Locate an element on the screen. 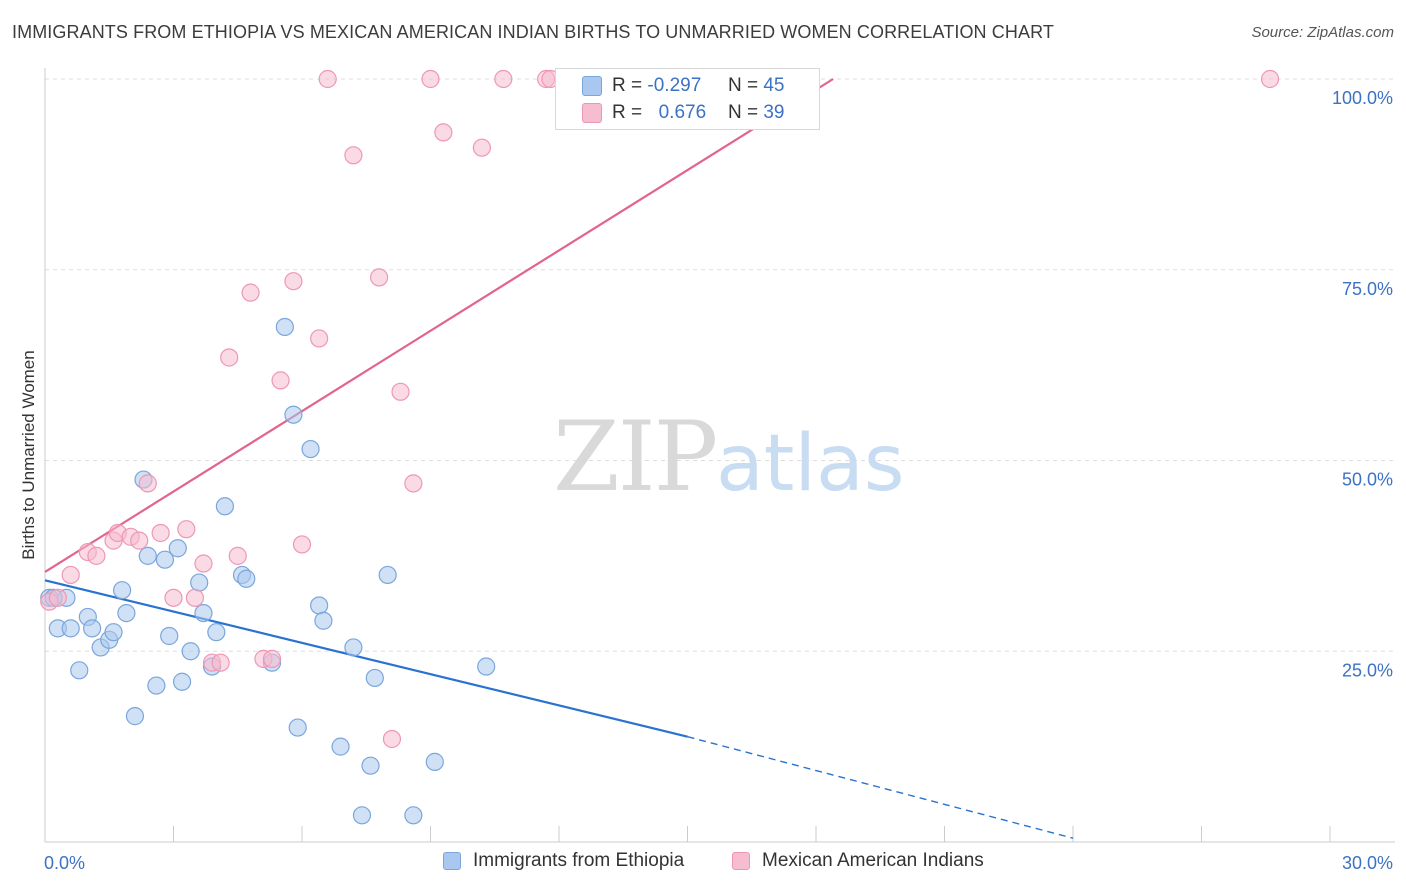  stats-n-value: 45 is located at coordinates (774, 85).